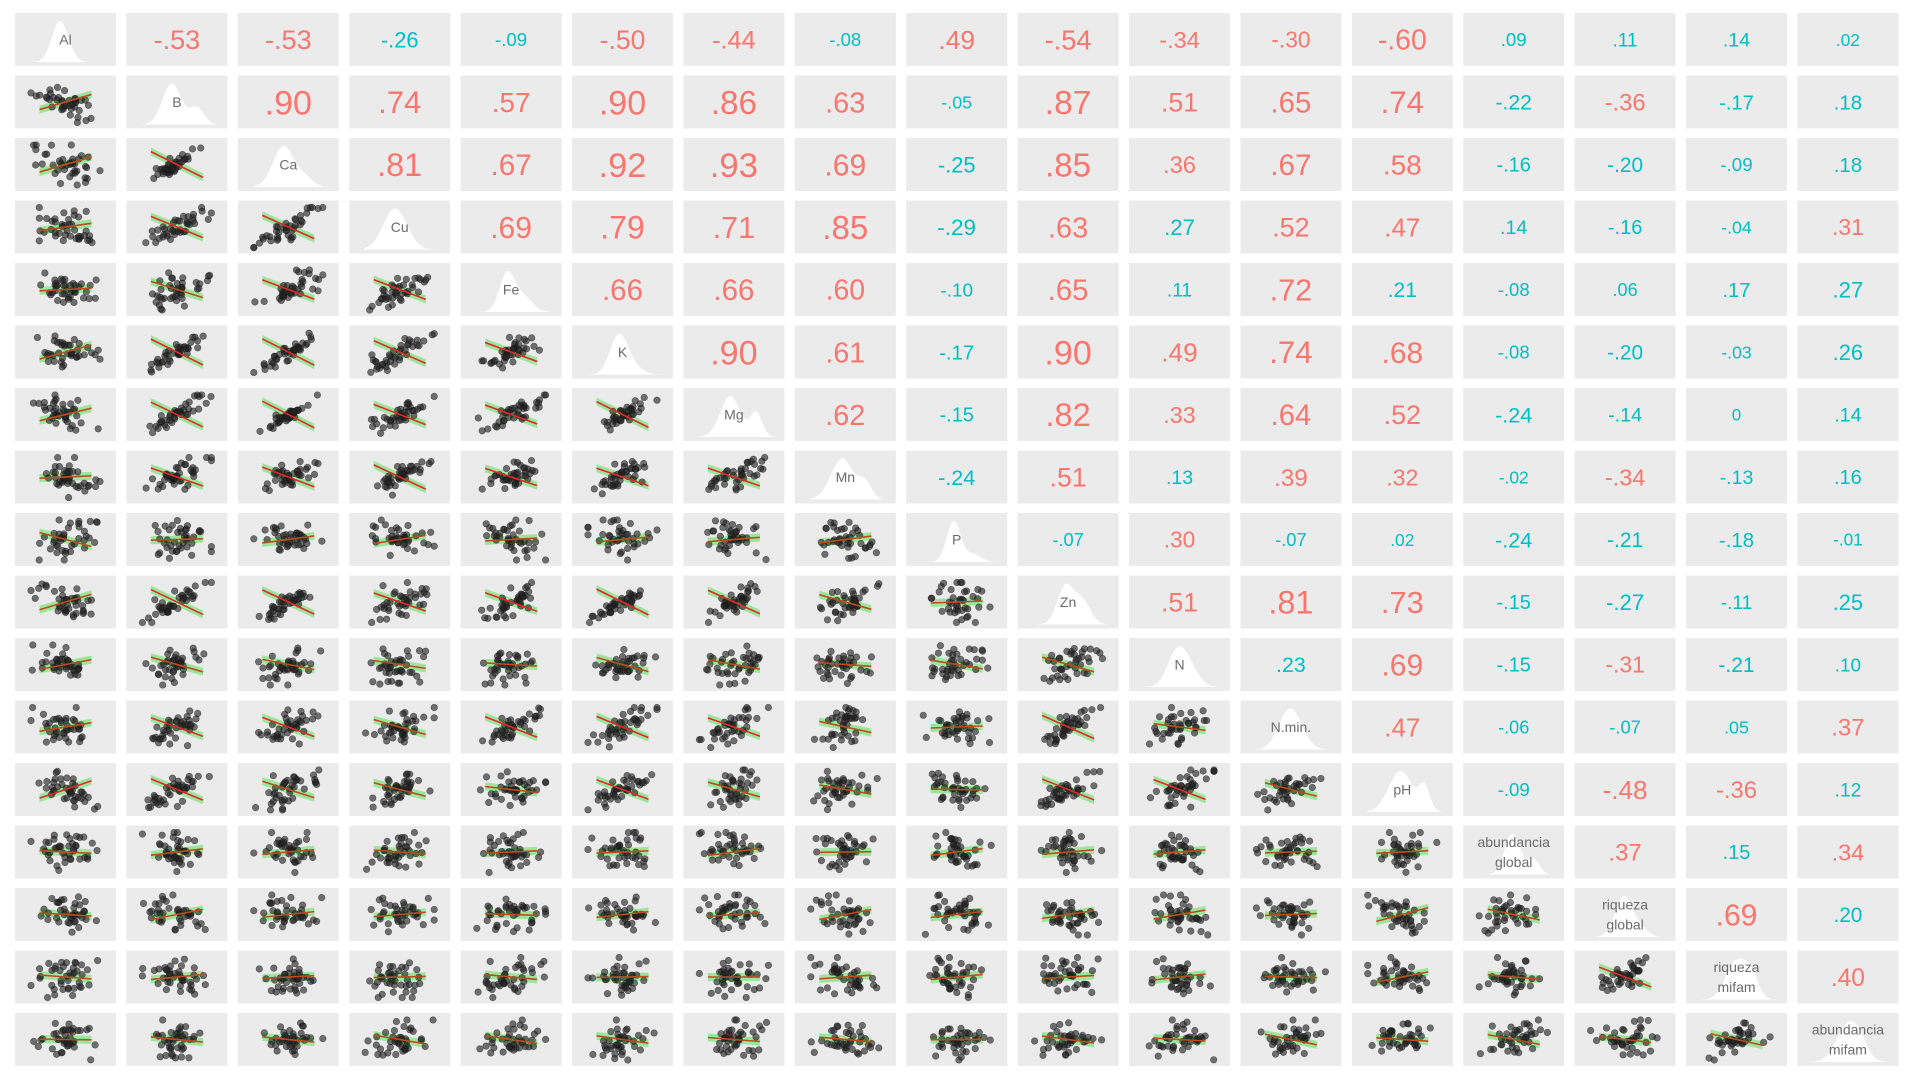 This screenshot has height=1080, width=1920. Describe the element at coordinates (68, 41) in the screenshot. I see `density-curve` at that location.